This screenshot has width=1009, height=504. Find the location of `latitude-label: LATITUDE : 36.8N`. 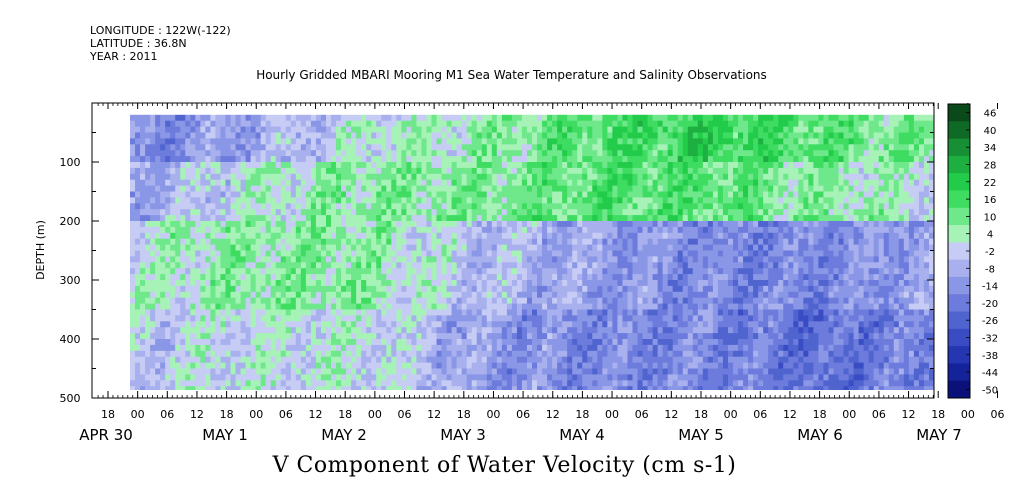

latitude-label: LATITUDE : 36.8N is located at coordinates (138, 43).